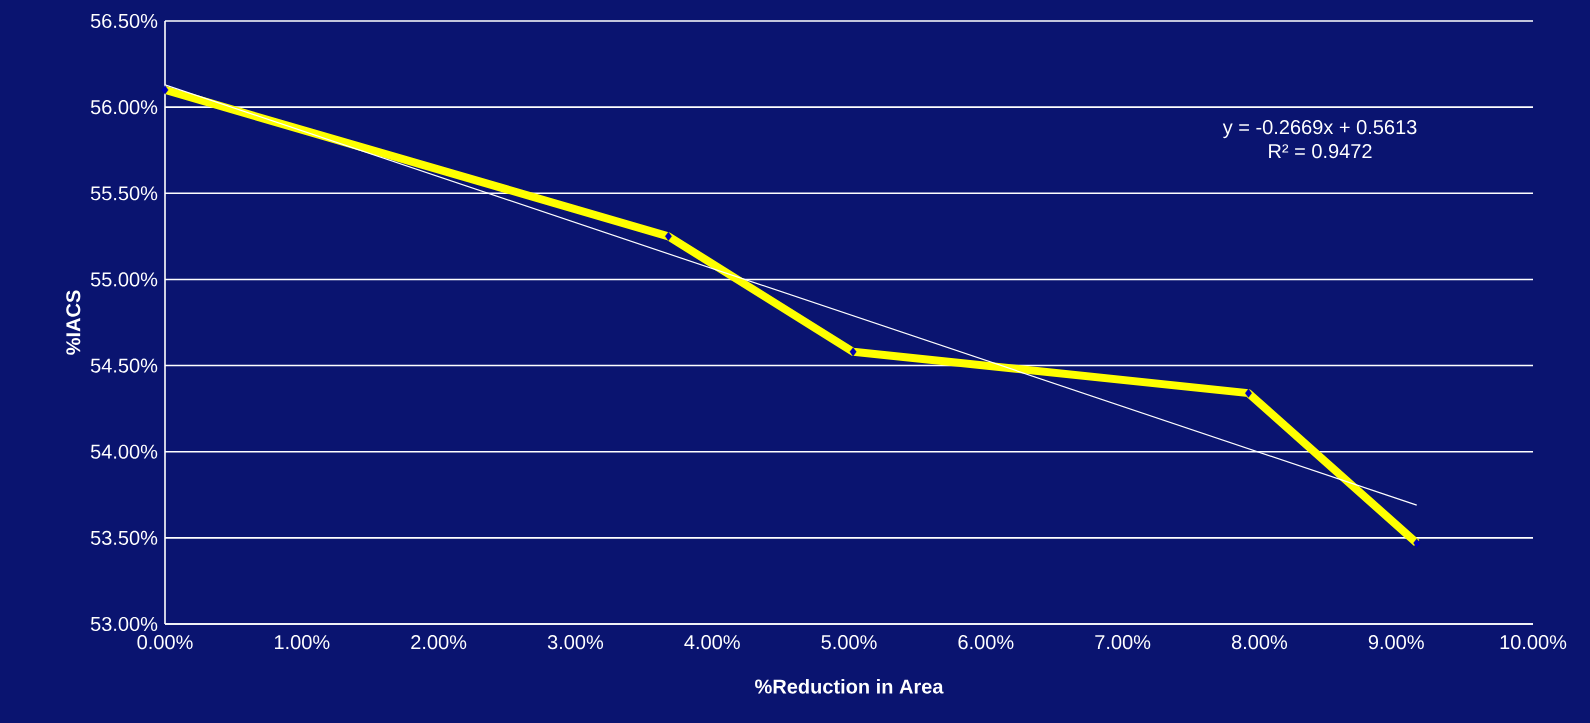  Describe the element at coordinates (165, 642) in the screenshot. I see `x-tick-label: 0.00%` at that location.